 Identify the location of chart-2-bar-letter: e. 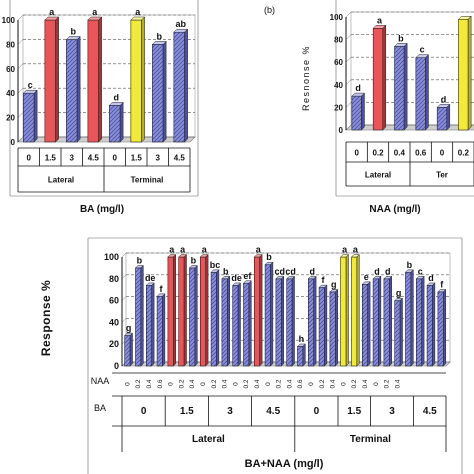
(366, 277).